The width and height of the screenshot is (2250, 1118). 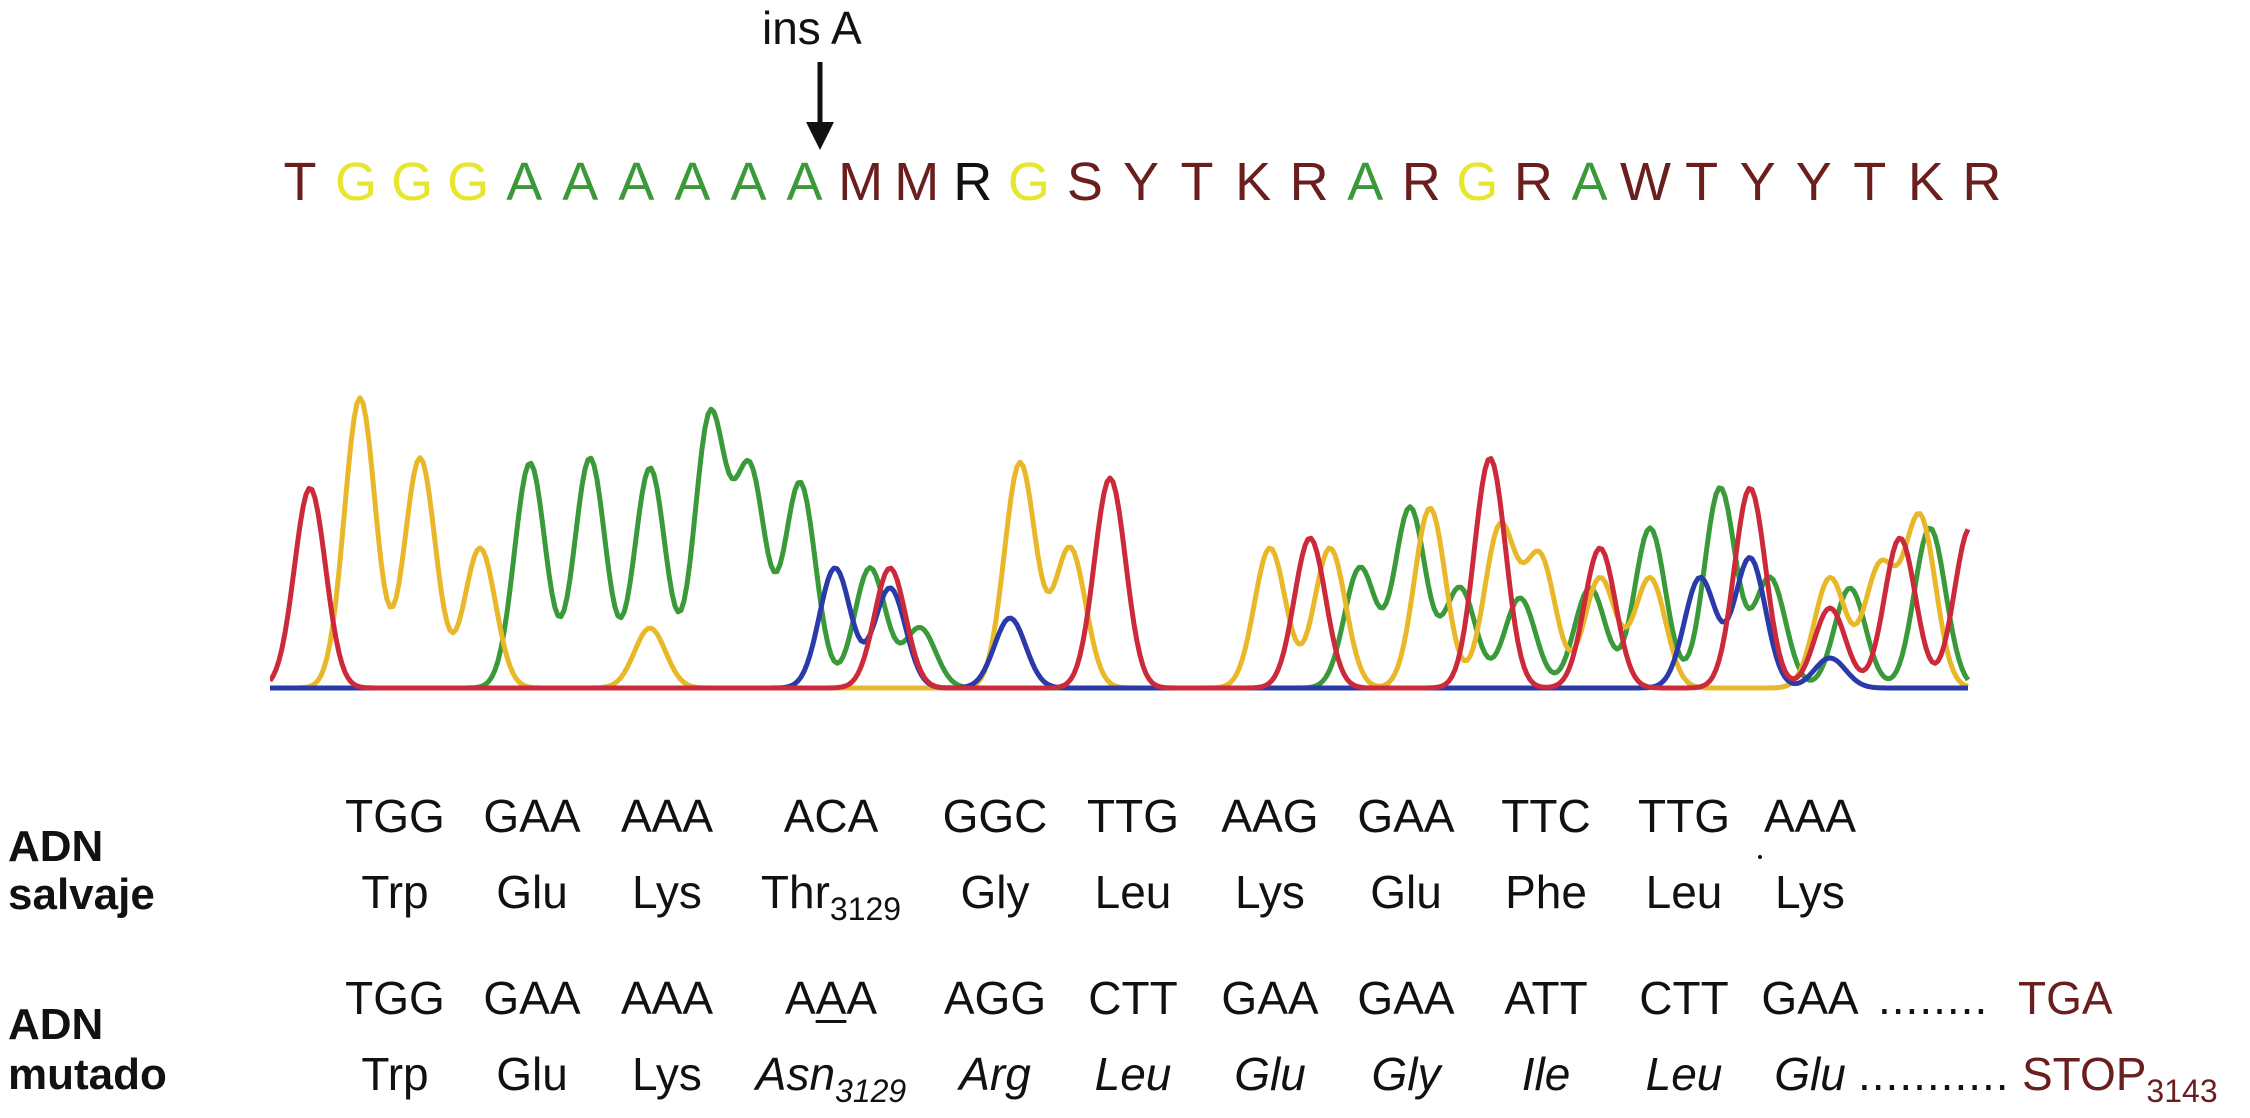 I want to click on wild-aminoacid: Phe, so click(x=1546, y=892).